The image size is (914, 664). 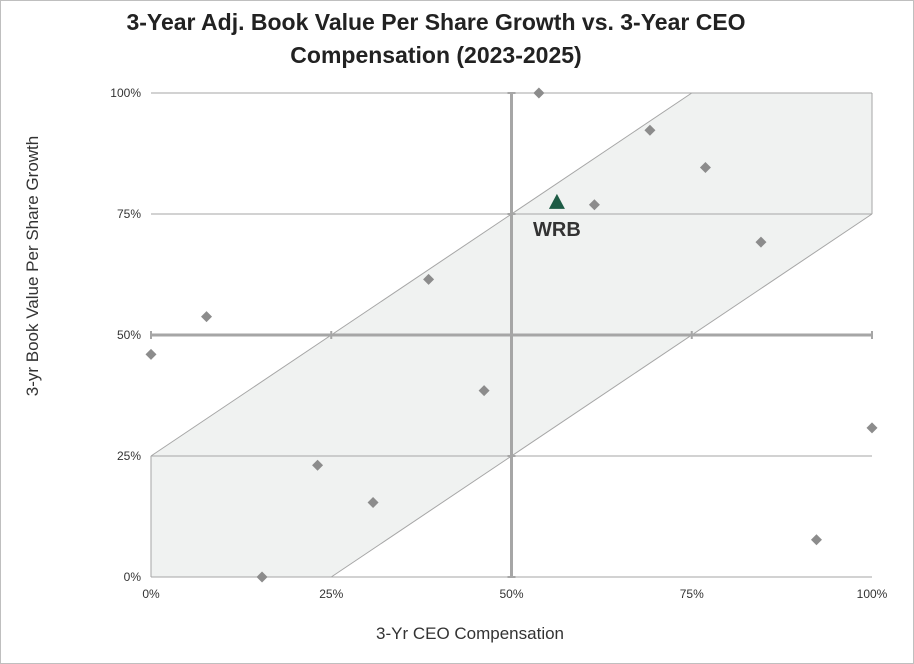 I want to click on y-tick-label: 50%, so click(x=129, y=335).